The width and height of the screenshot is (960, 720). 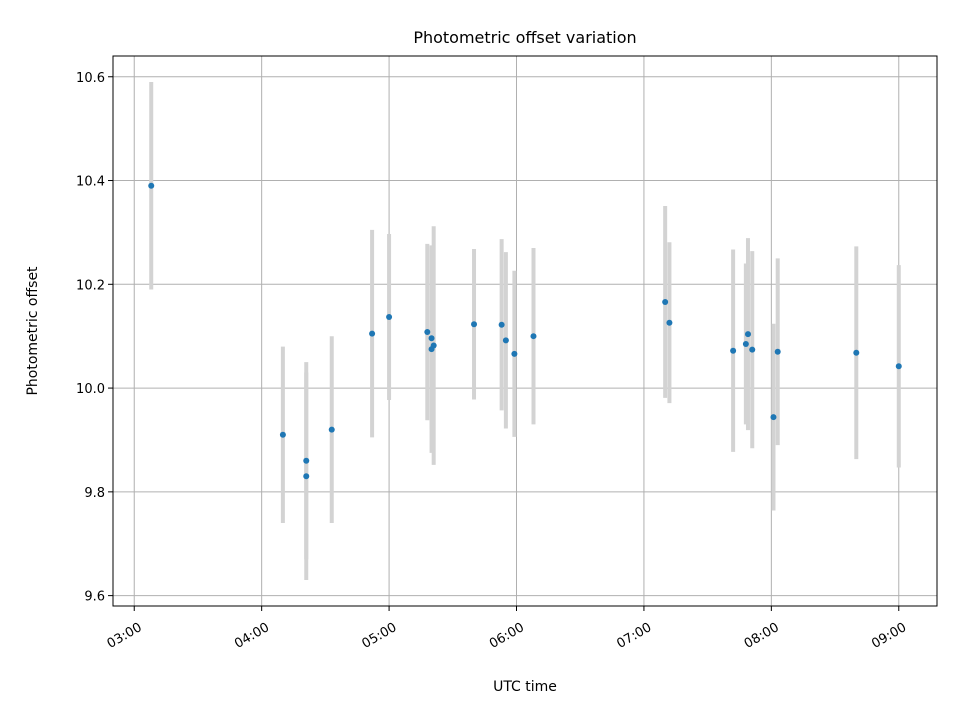 I want to click on x-tick-label: 05:00, so click(x=380, y=636).